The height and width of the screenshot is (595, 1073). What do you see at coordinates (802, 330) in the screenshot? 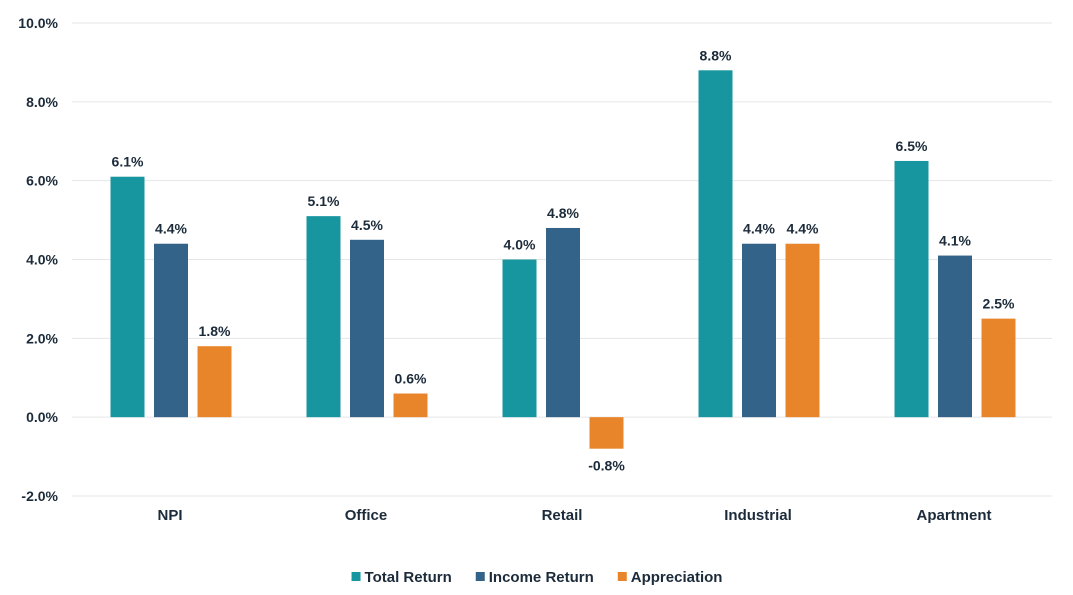
I see `bar-industrial-appreciation` at bounding box center [802, 330].